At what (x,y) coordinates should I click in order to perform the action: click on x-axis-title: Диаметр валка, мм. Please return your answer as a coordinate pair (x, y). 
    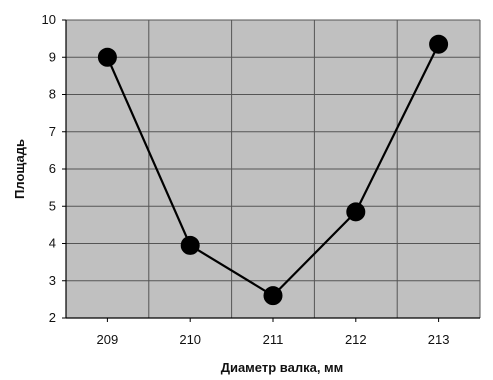
    Looking at the image, I should click on (282, 367).